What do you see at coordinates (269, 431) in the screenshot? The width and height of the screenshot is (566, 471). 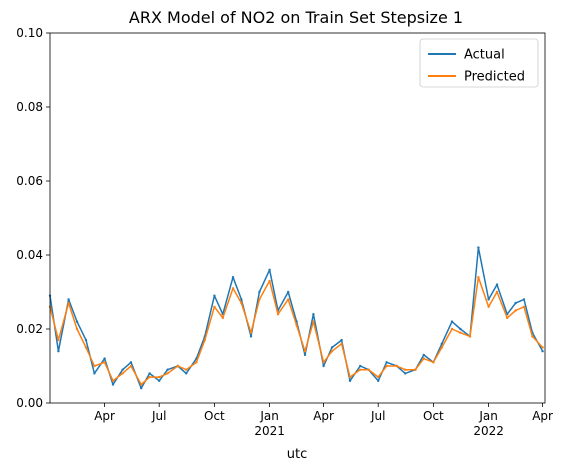 I see `x-tick-year-label: 2021` at bounding box center [269, 431].